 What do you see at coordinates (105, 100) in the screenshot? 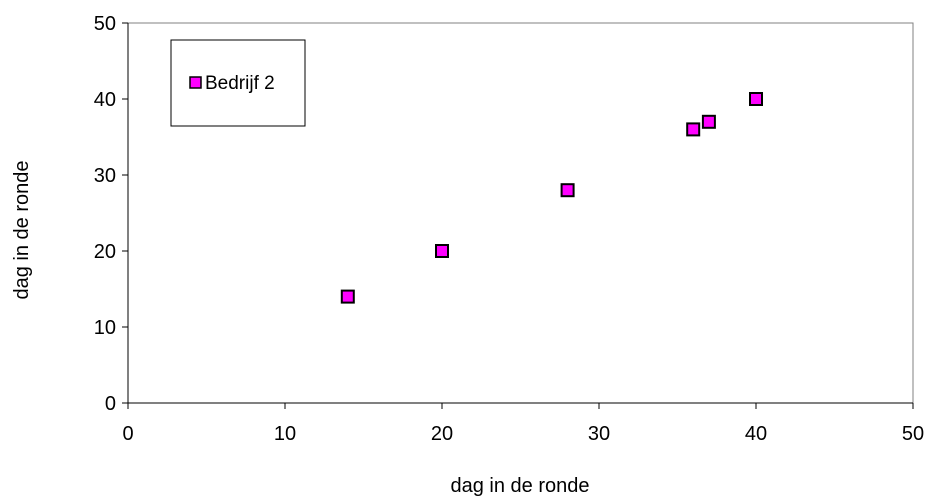
I see `y-tick-label: 40` at bounding box center [105, 100].